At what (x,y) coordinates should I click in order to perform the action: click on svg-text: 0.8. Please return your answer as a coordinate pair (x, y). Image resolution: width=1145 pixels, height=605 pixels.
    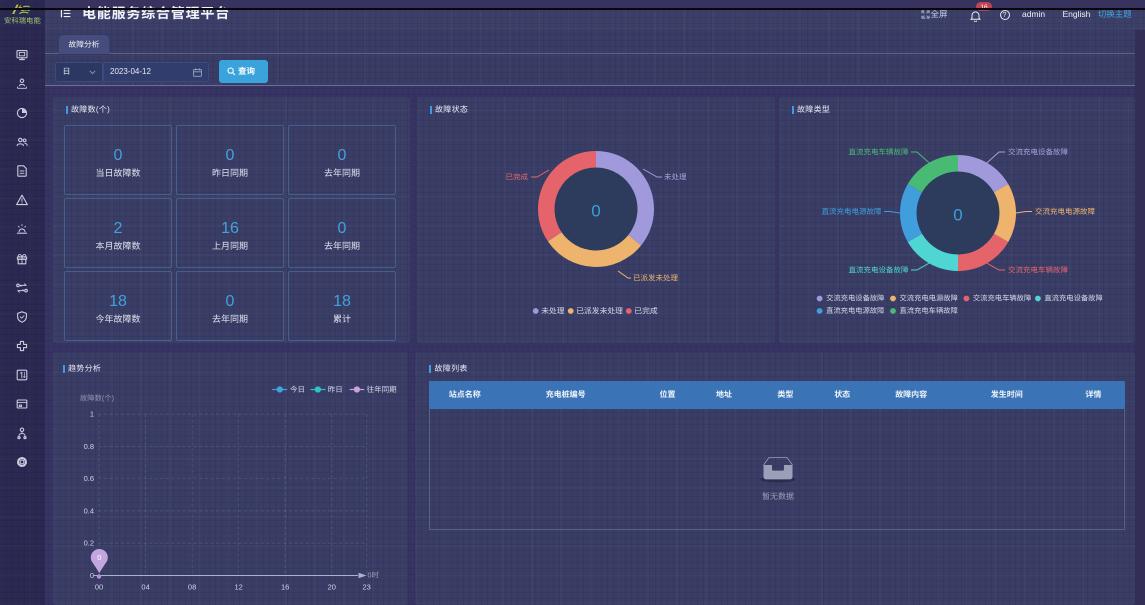
    Looking at the image, I should click on (89, 446).